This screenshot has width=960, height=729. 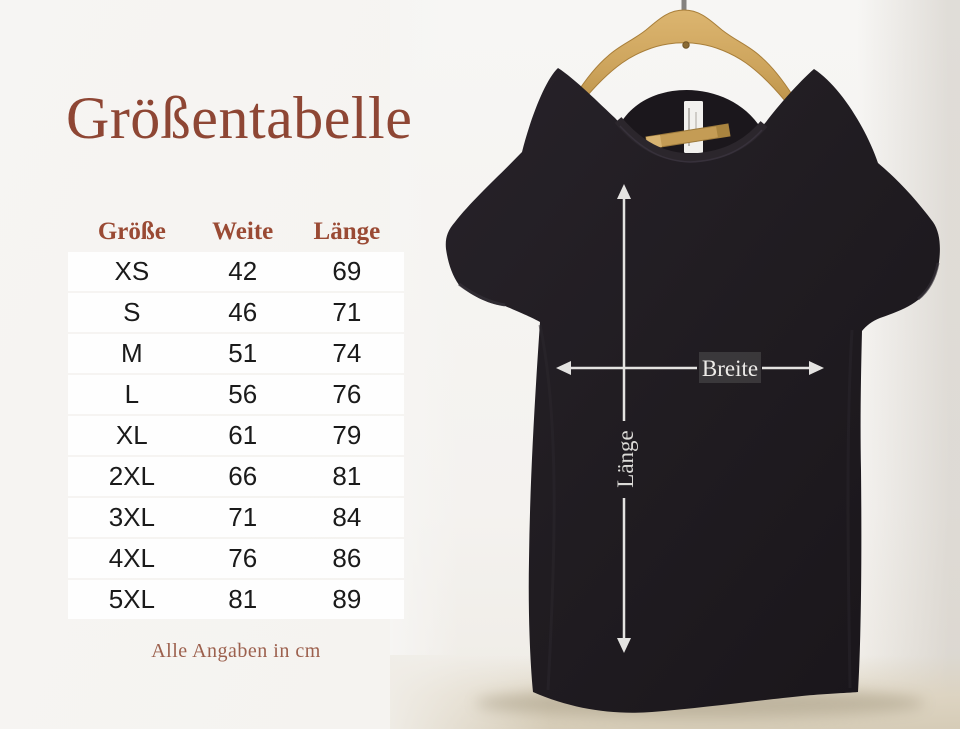 I want to click on arrowhead-left-icon, so click(x=563, y=368).